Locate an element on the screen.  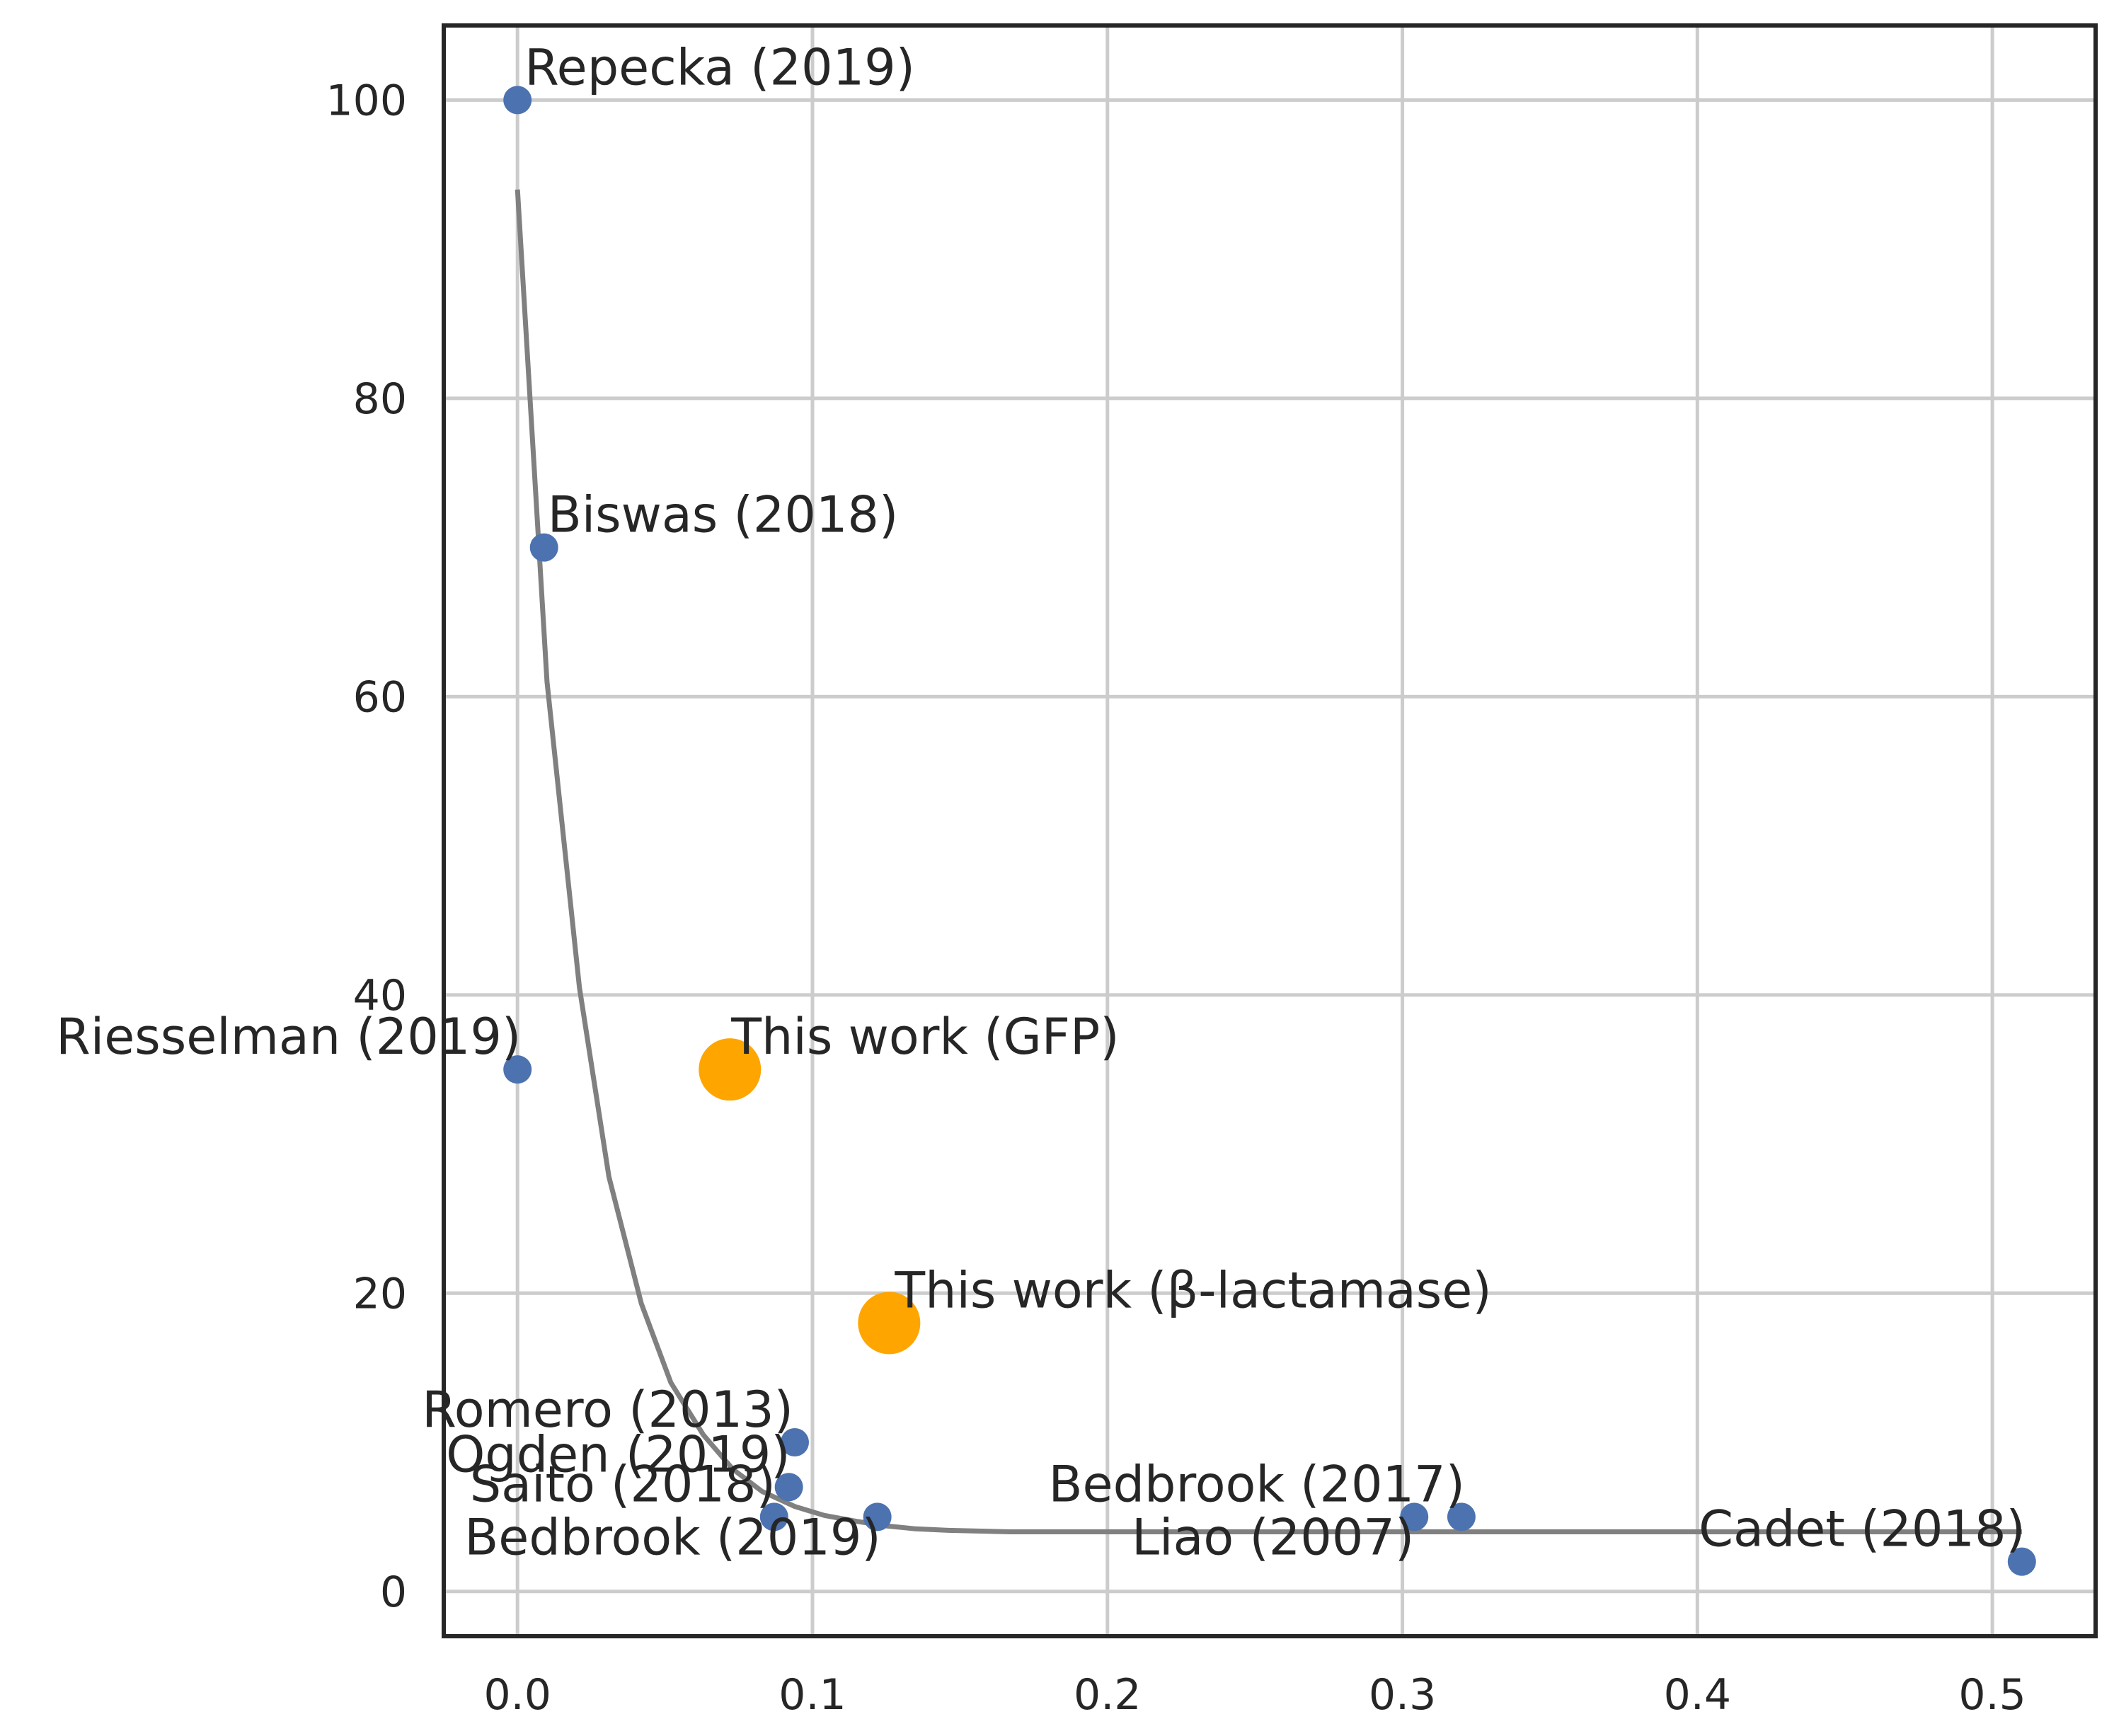
point-saito-2018 is located at coordinates (773, 1516).